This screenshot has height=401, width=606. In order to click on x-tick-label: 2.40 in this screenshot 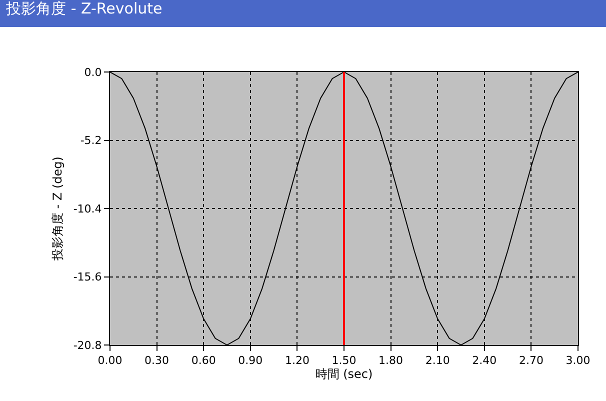, I will do `click(484, 361)`.